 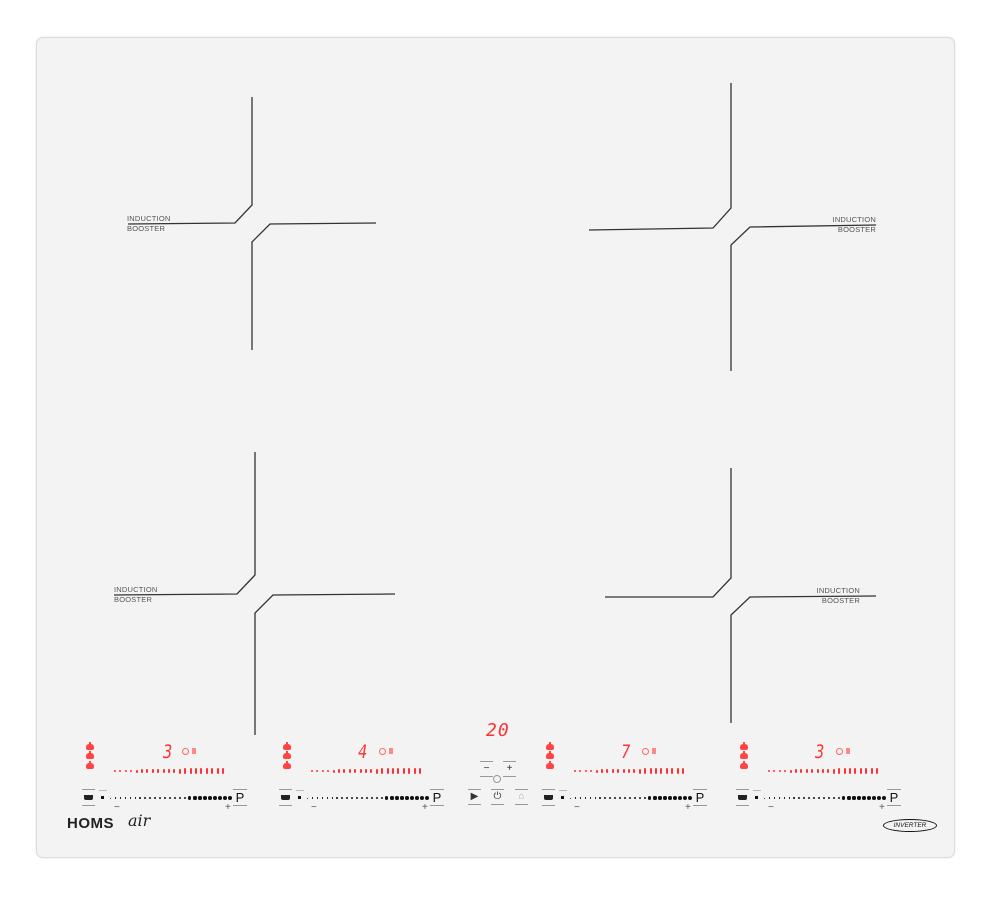 I want to click on timer-minus-button: −, so click(x=486, y=769).